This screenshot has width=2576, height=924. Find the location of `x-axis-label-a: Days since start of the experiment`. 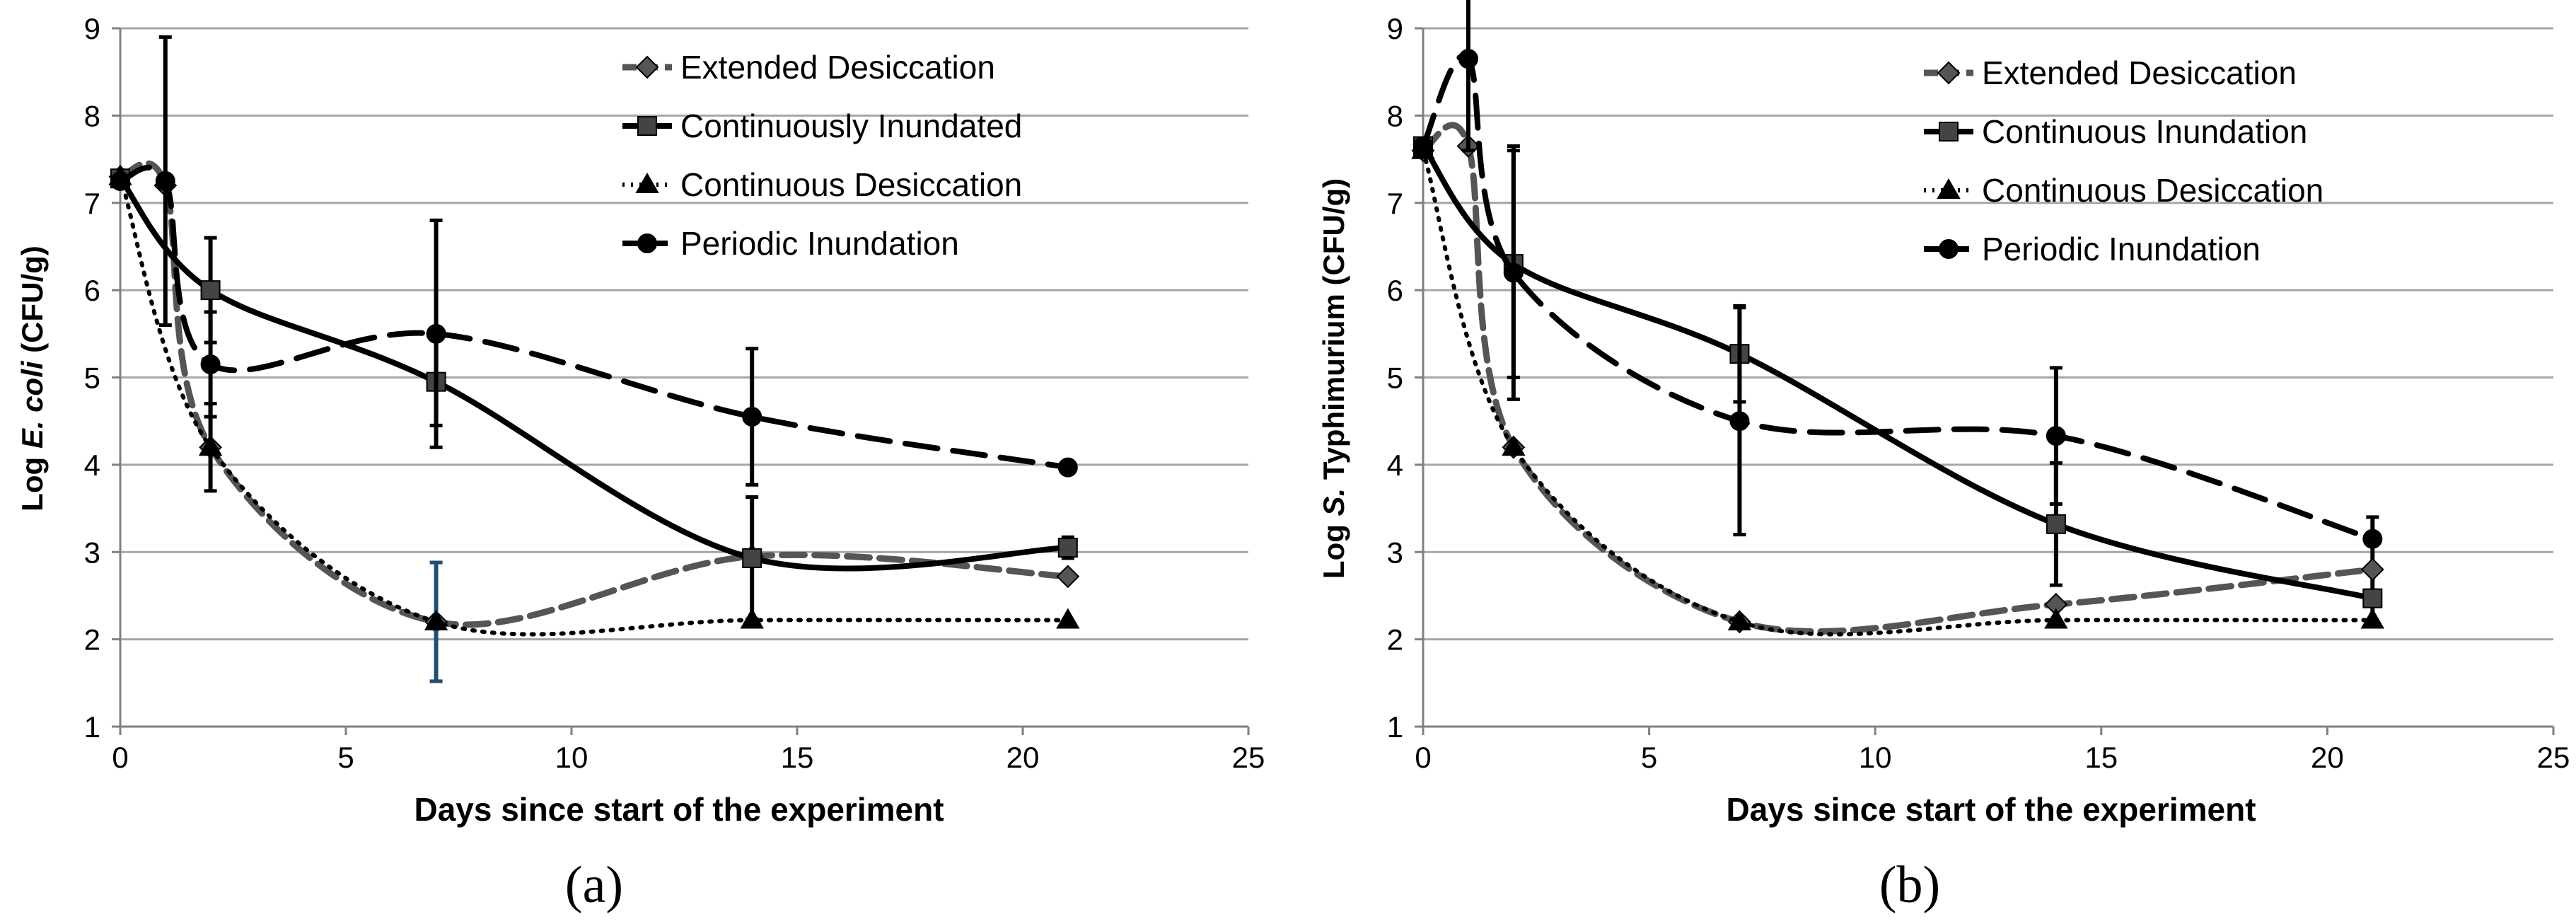

x-axis-label-a: Days since start of the experiment is located at coordinates (679, 810).